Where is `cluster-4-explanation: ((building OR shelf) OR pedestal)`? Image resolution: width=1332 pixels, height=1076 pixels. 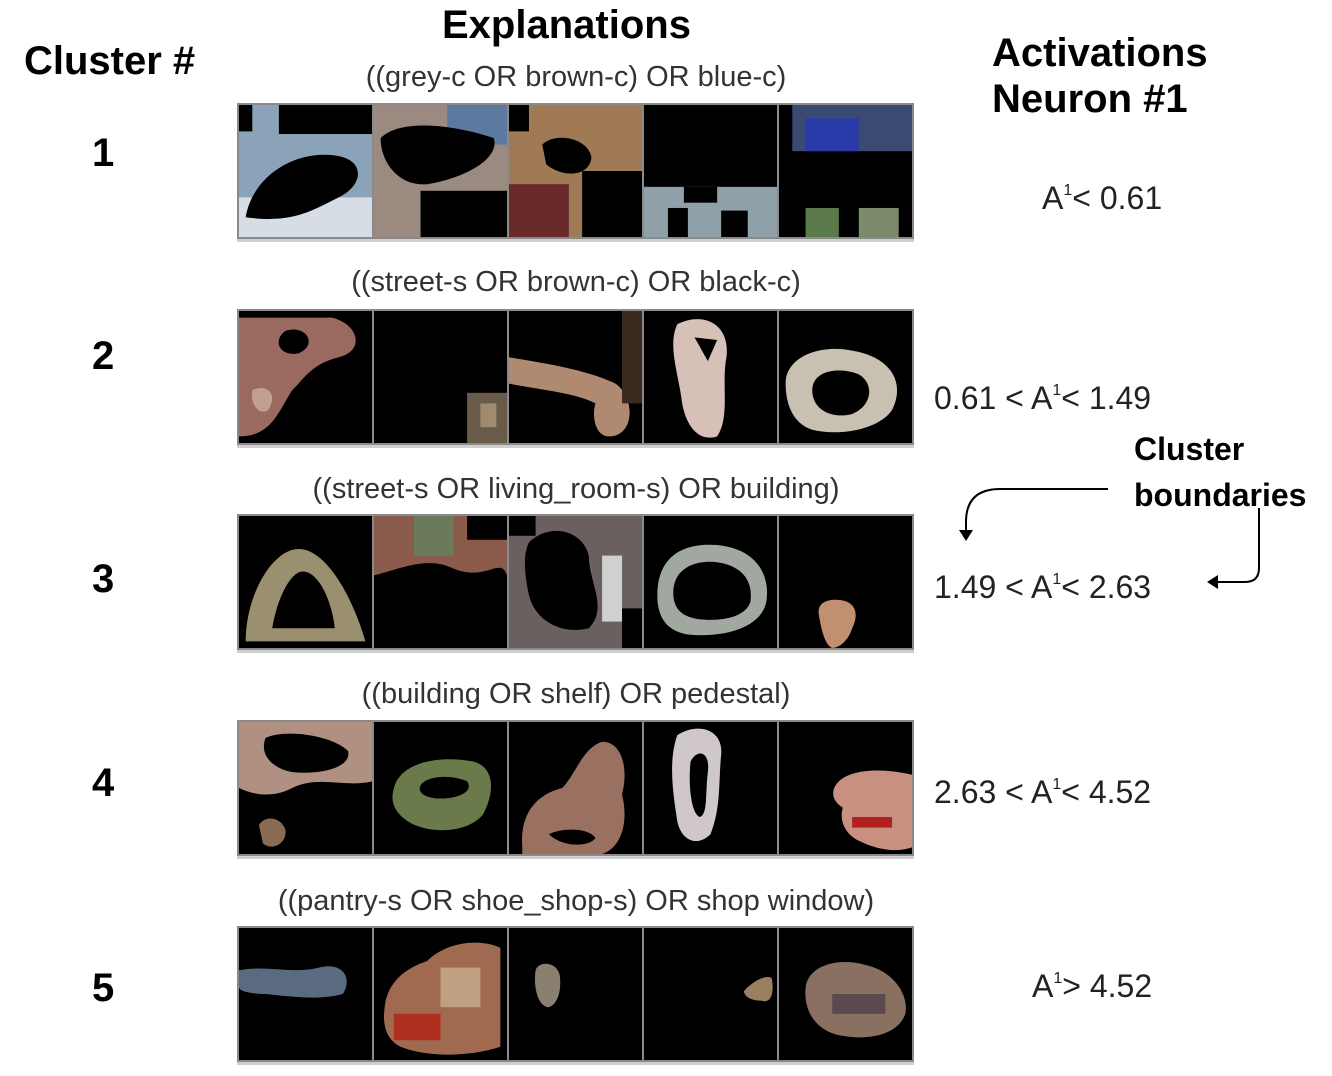 cluster-4-explanation: ((building OR shelf) OR pedestal) is located at coordinates (576, 694).